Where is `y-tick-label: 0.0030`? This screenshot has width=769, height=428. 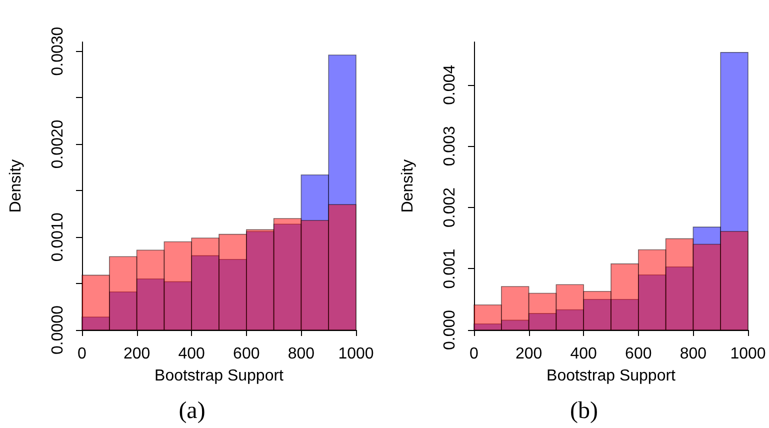 y-tick-label: 0.0030 is located at coordinates (58, 51).